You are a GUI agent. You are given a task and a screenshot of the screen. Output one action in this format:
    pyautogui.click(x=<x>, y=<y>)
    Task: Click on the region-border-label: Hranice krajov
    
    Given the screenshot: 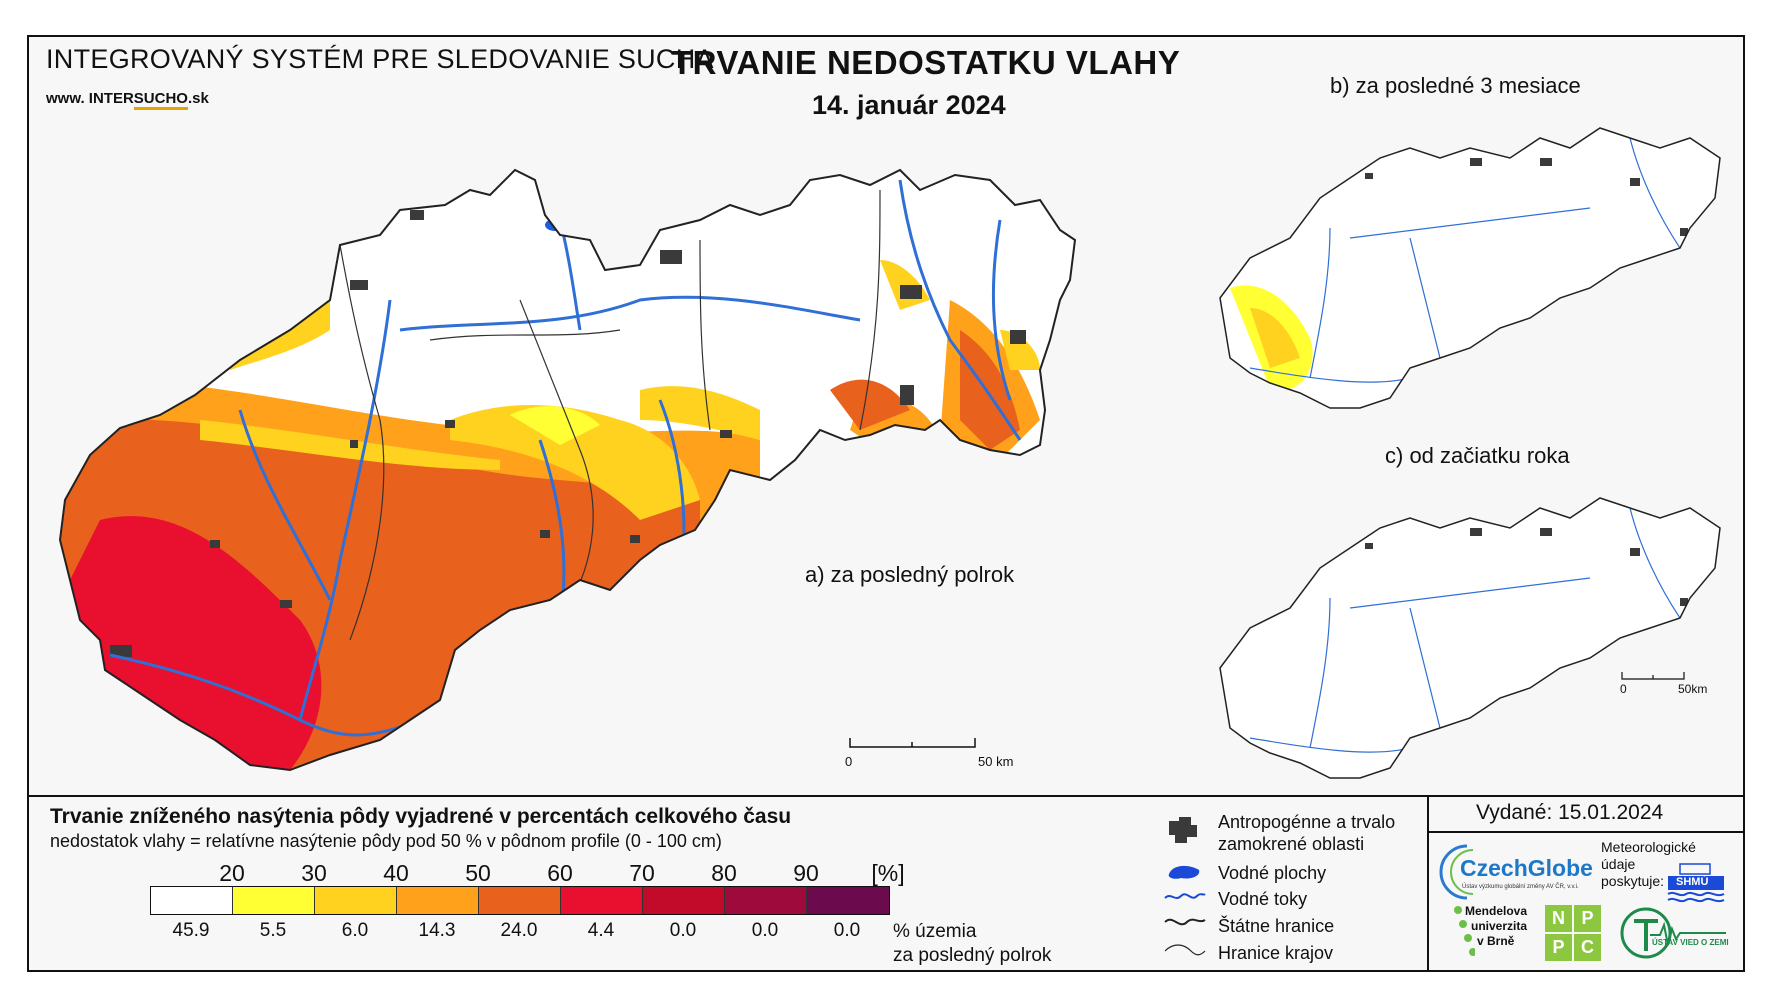 What is the action you would take?
    pyautogui.click(x=1276, y=953)
    